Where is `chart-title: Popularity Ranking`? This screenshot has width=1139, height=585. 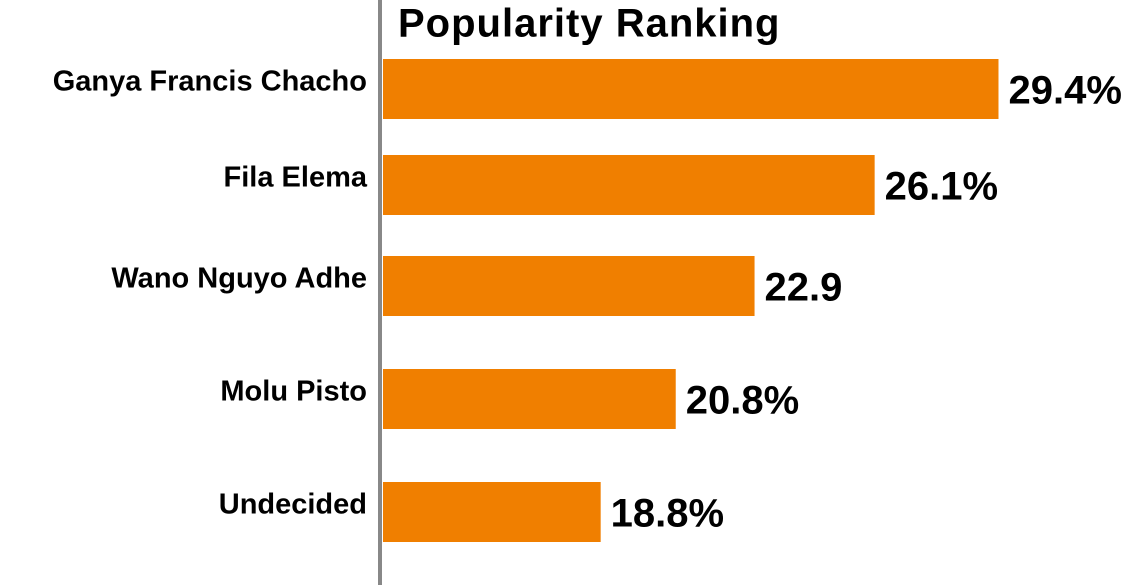
chart-title: Popularity Ranking is located at coordinates (589, 24).